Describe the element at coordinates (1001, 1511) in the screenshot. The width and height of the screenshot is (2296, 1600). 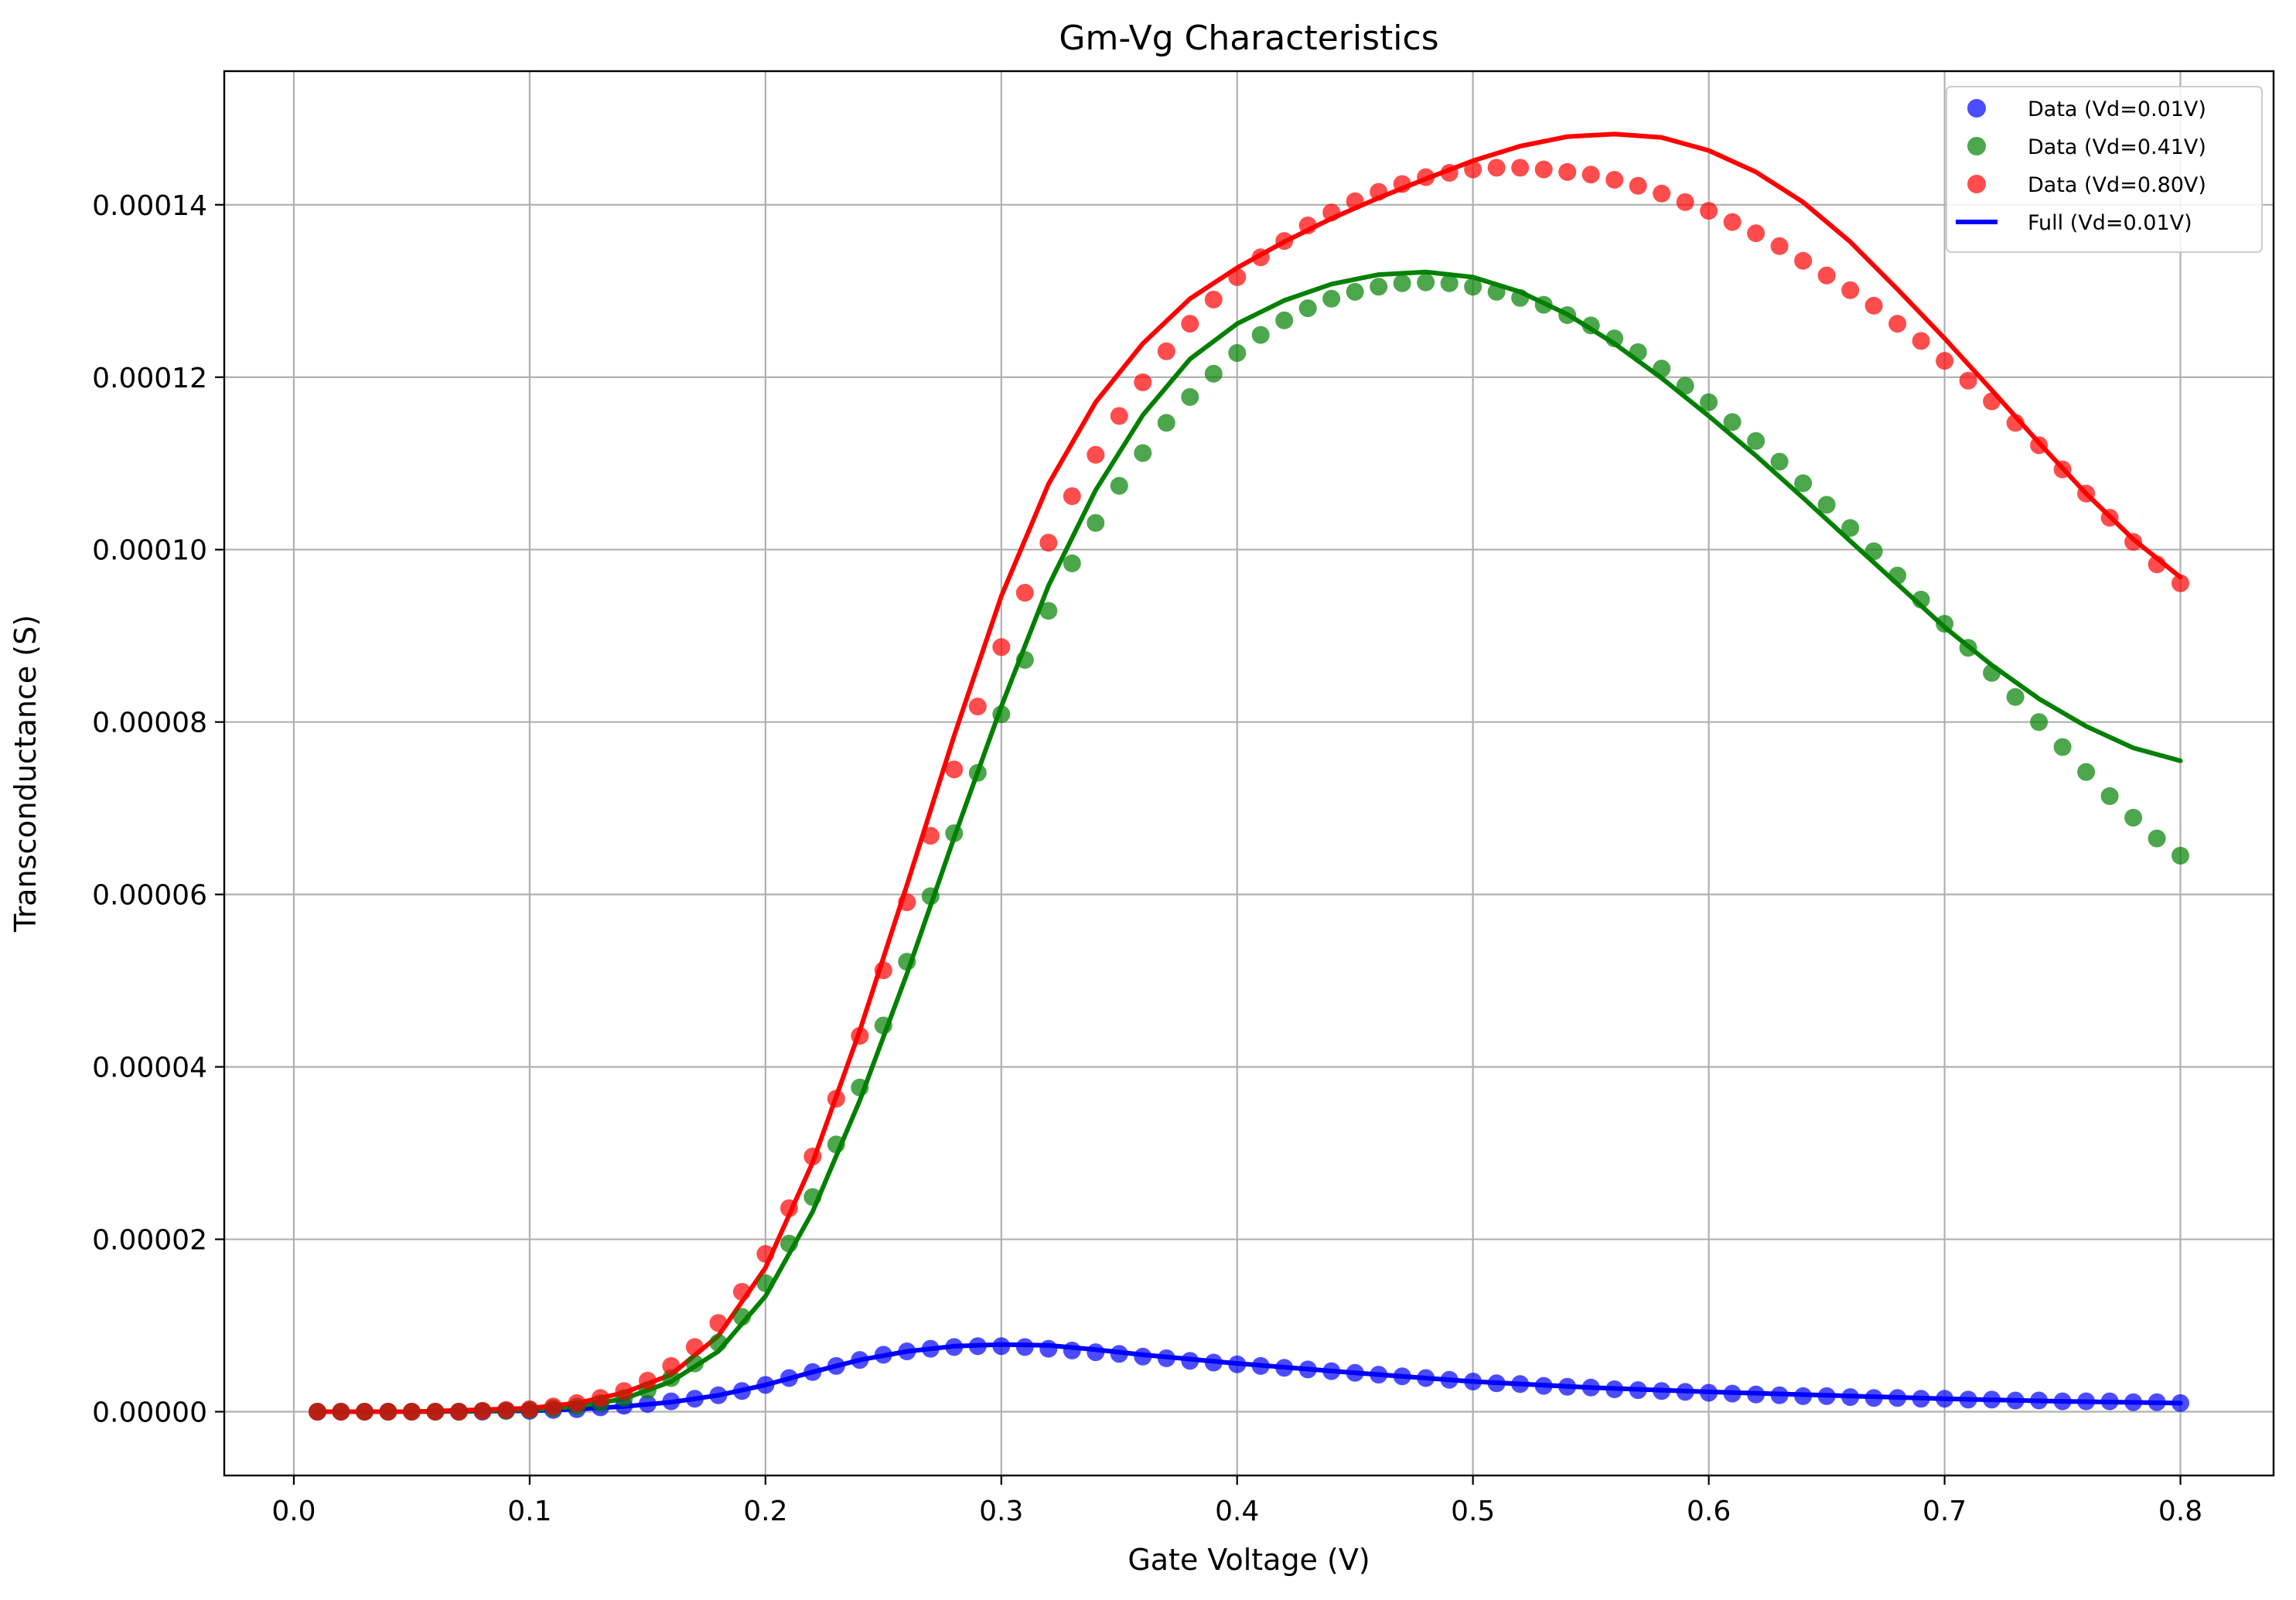
I see `x-tick-label: 0.3` at that location.